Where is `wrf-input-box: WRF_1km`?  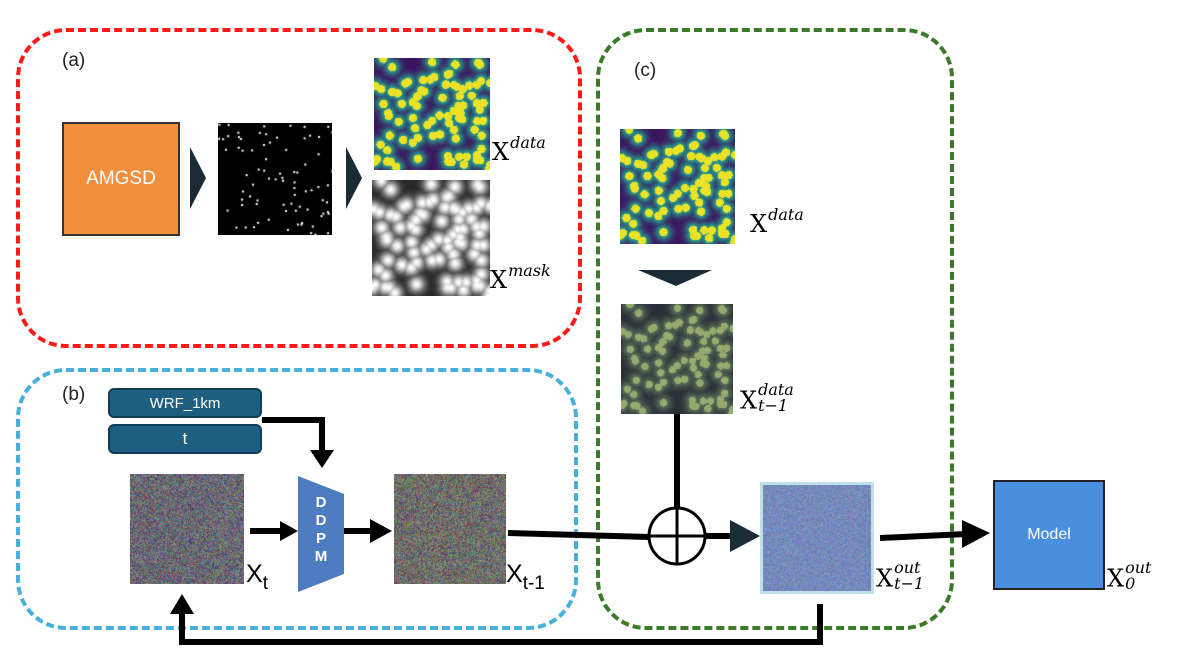
wrf-input-box: WRF_1km is located at coordinates (185, 403).